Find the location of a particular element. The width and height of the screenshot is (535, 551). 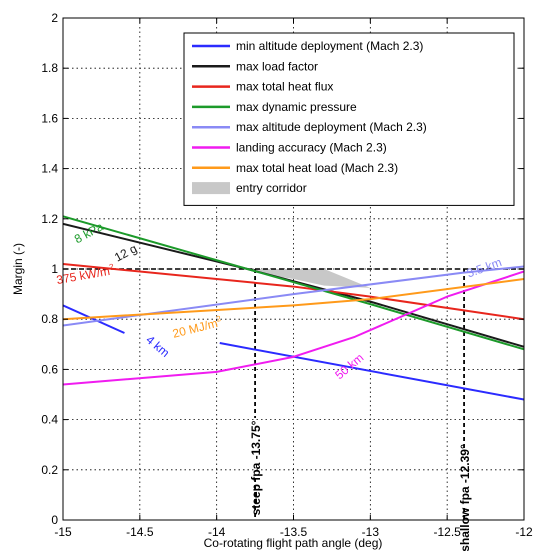

x-axis-label: Co-rotating flight path angle (deg) is located at coordinates (293, 543).